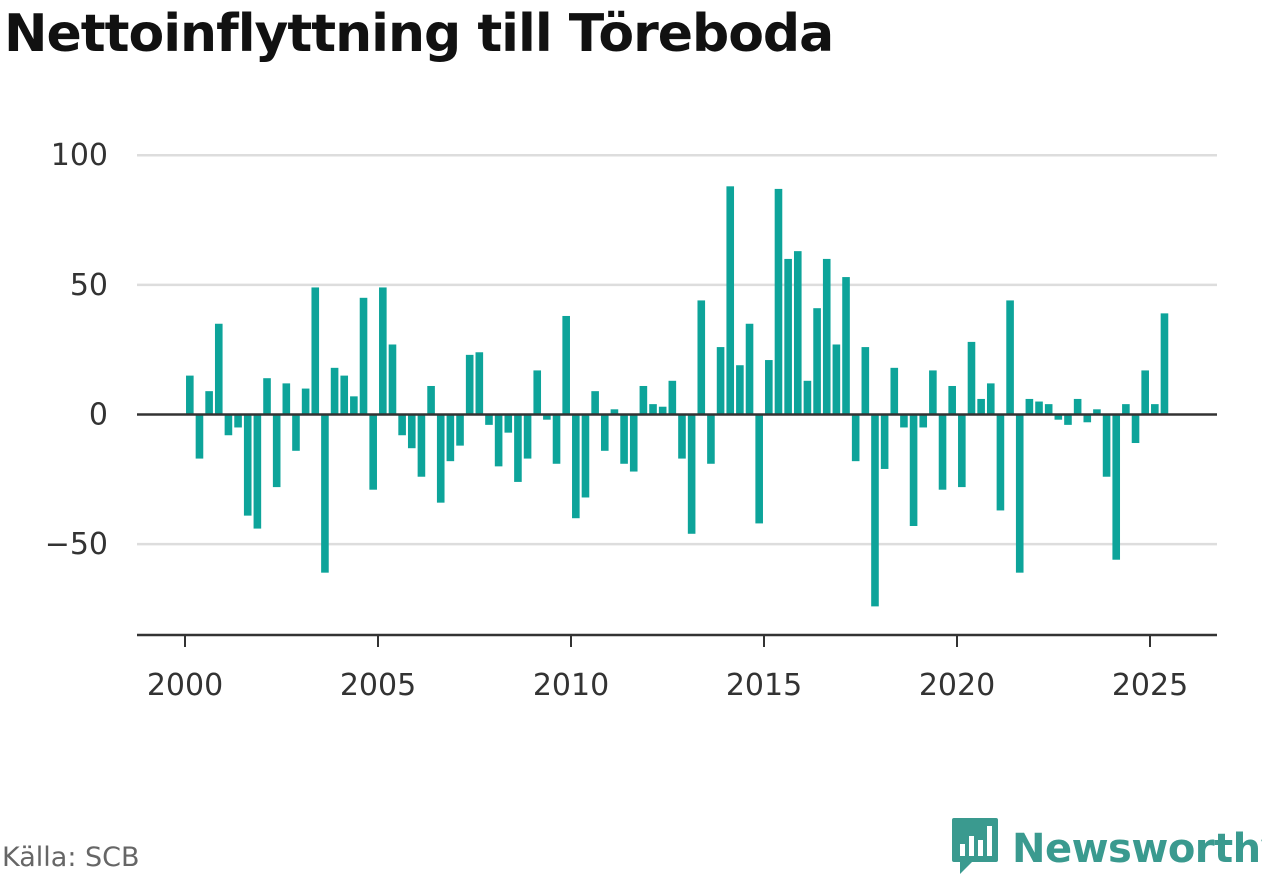 The image size is (1262, 882). What do you see at coordinates (957, 685) in the screenshot?
I see `x-tick-label: 2020` at bounding box center [957, 685].